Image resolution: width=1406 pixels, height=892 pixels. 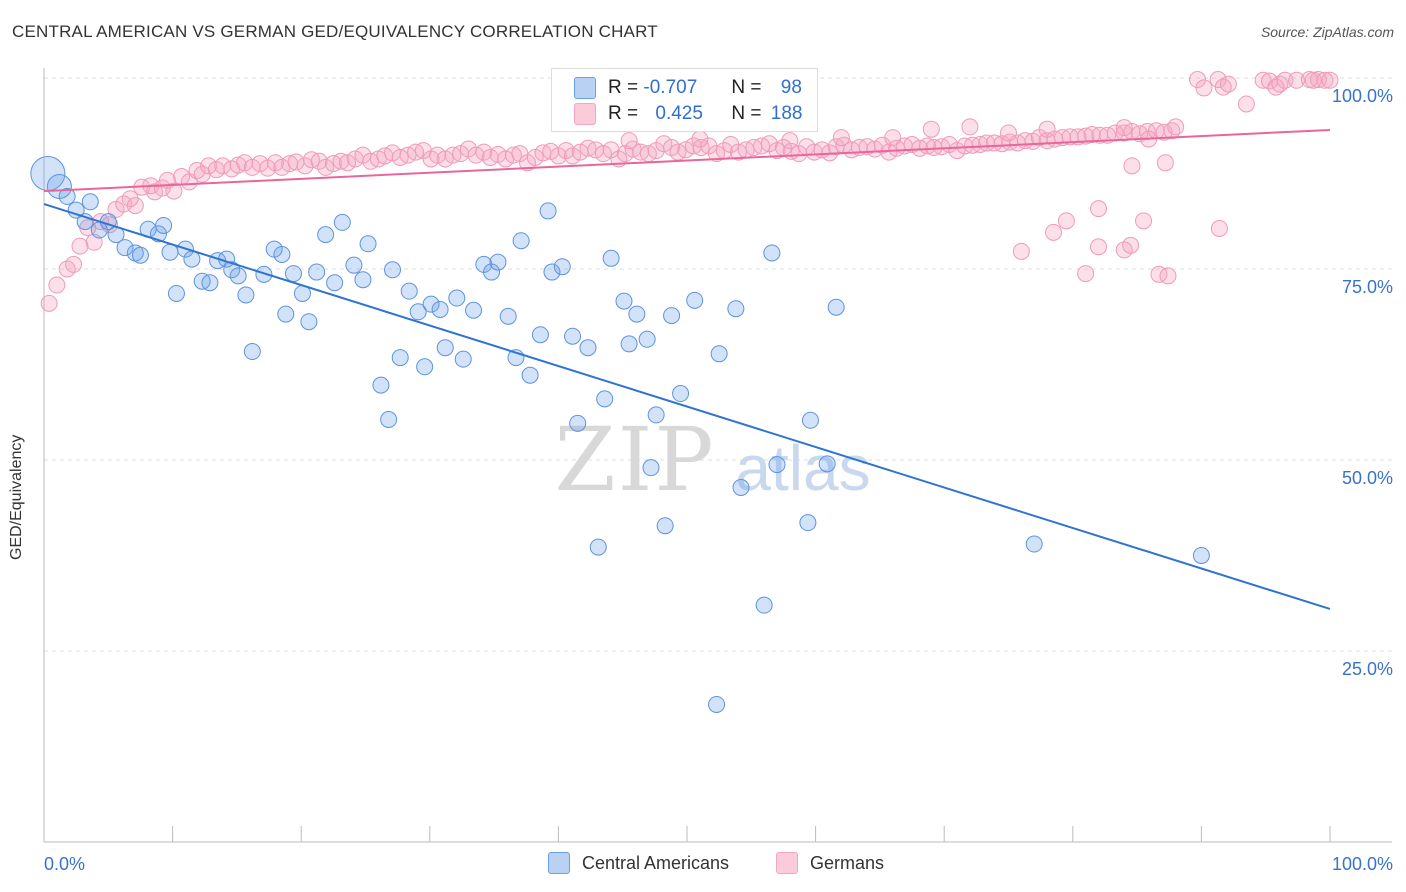 I want to click on y-tick-label: 75.0%, so click(x=1367, y=287).